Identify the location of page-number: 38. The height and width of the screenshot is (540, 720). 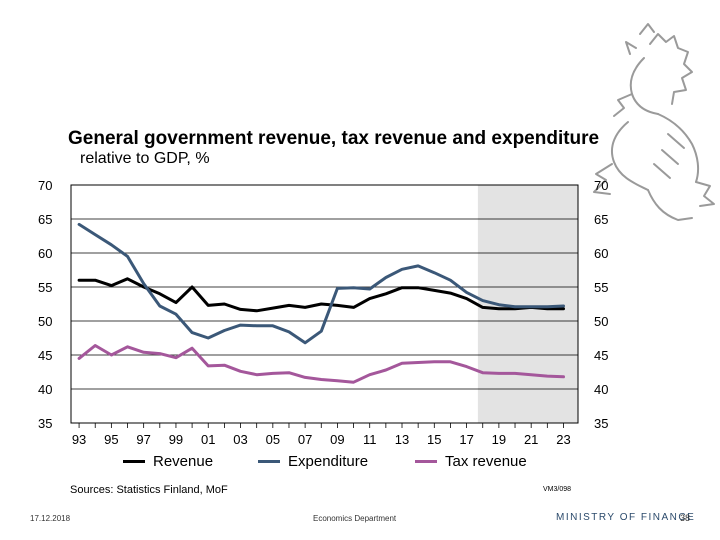
(685, 518).